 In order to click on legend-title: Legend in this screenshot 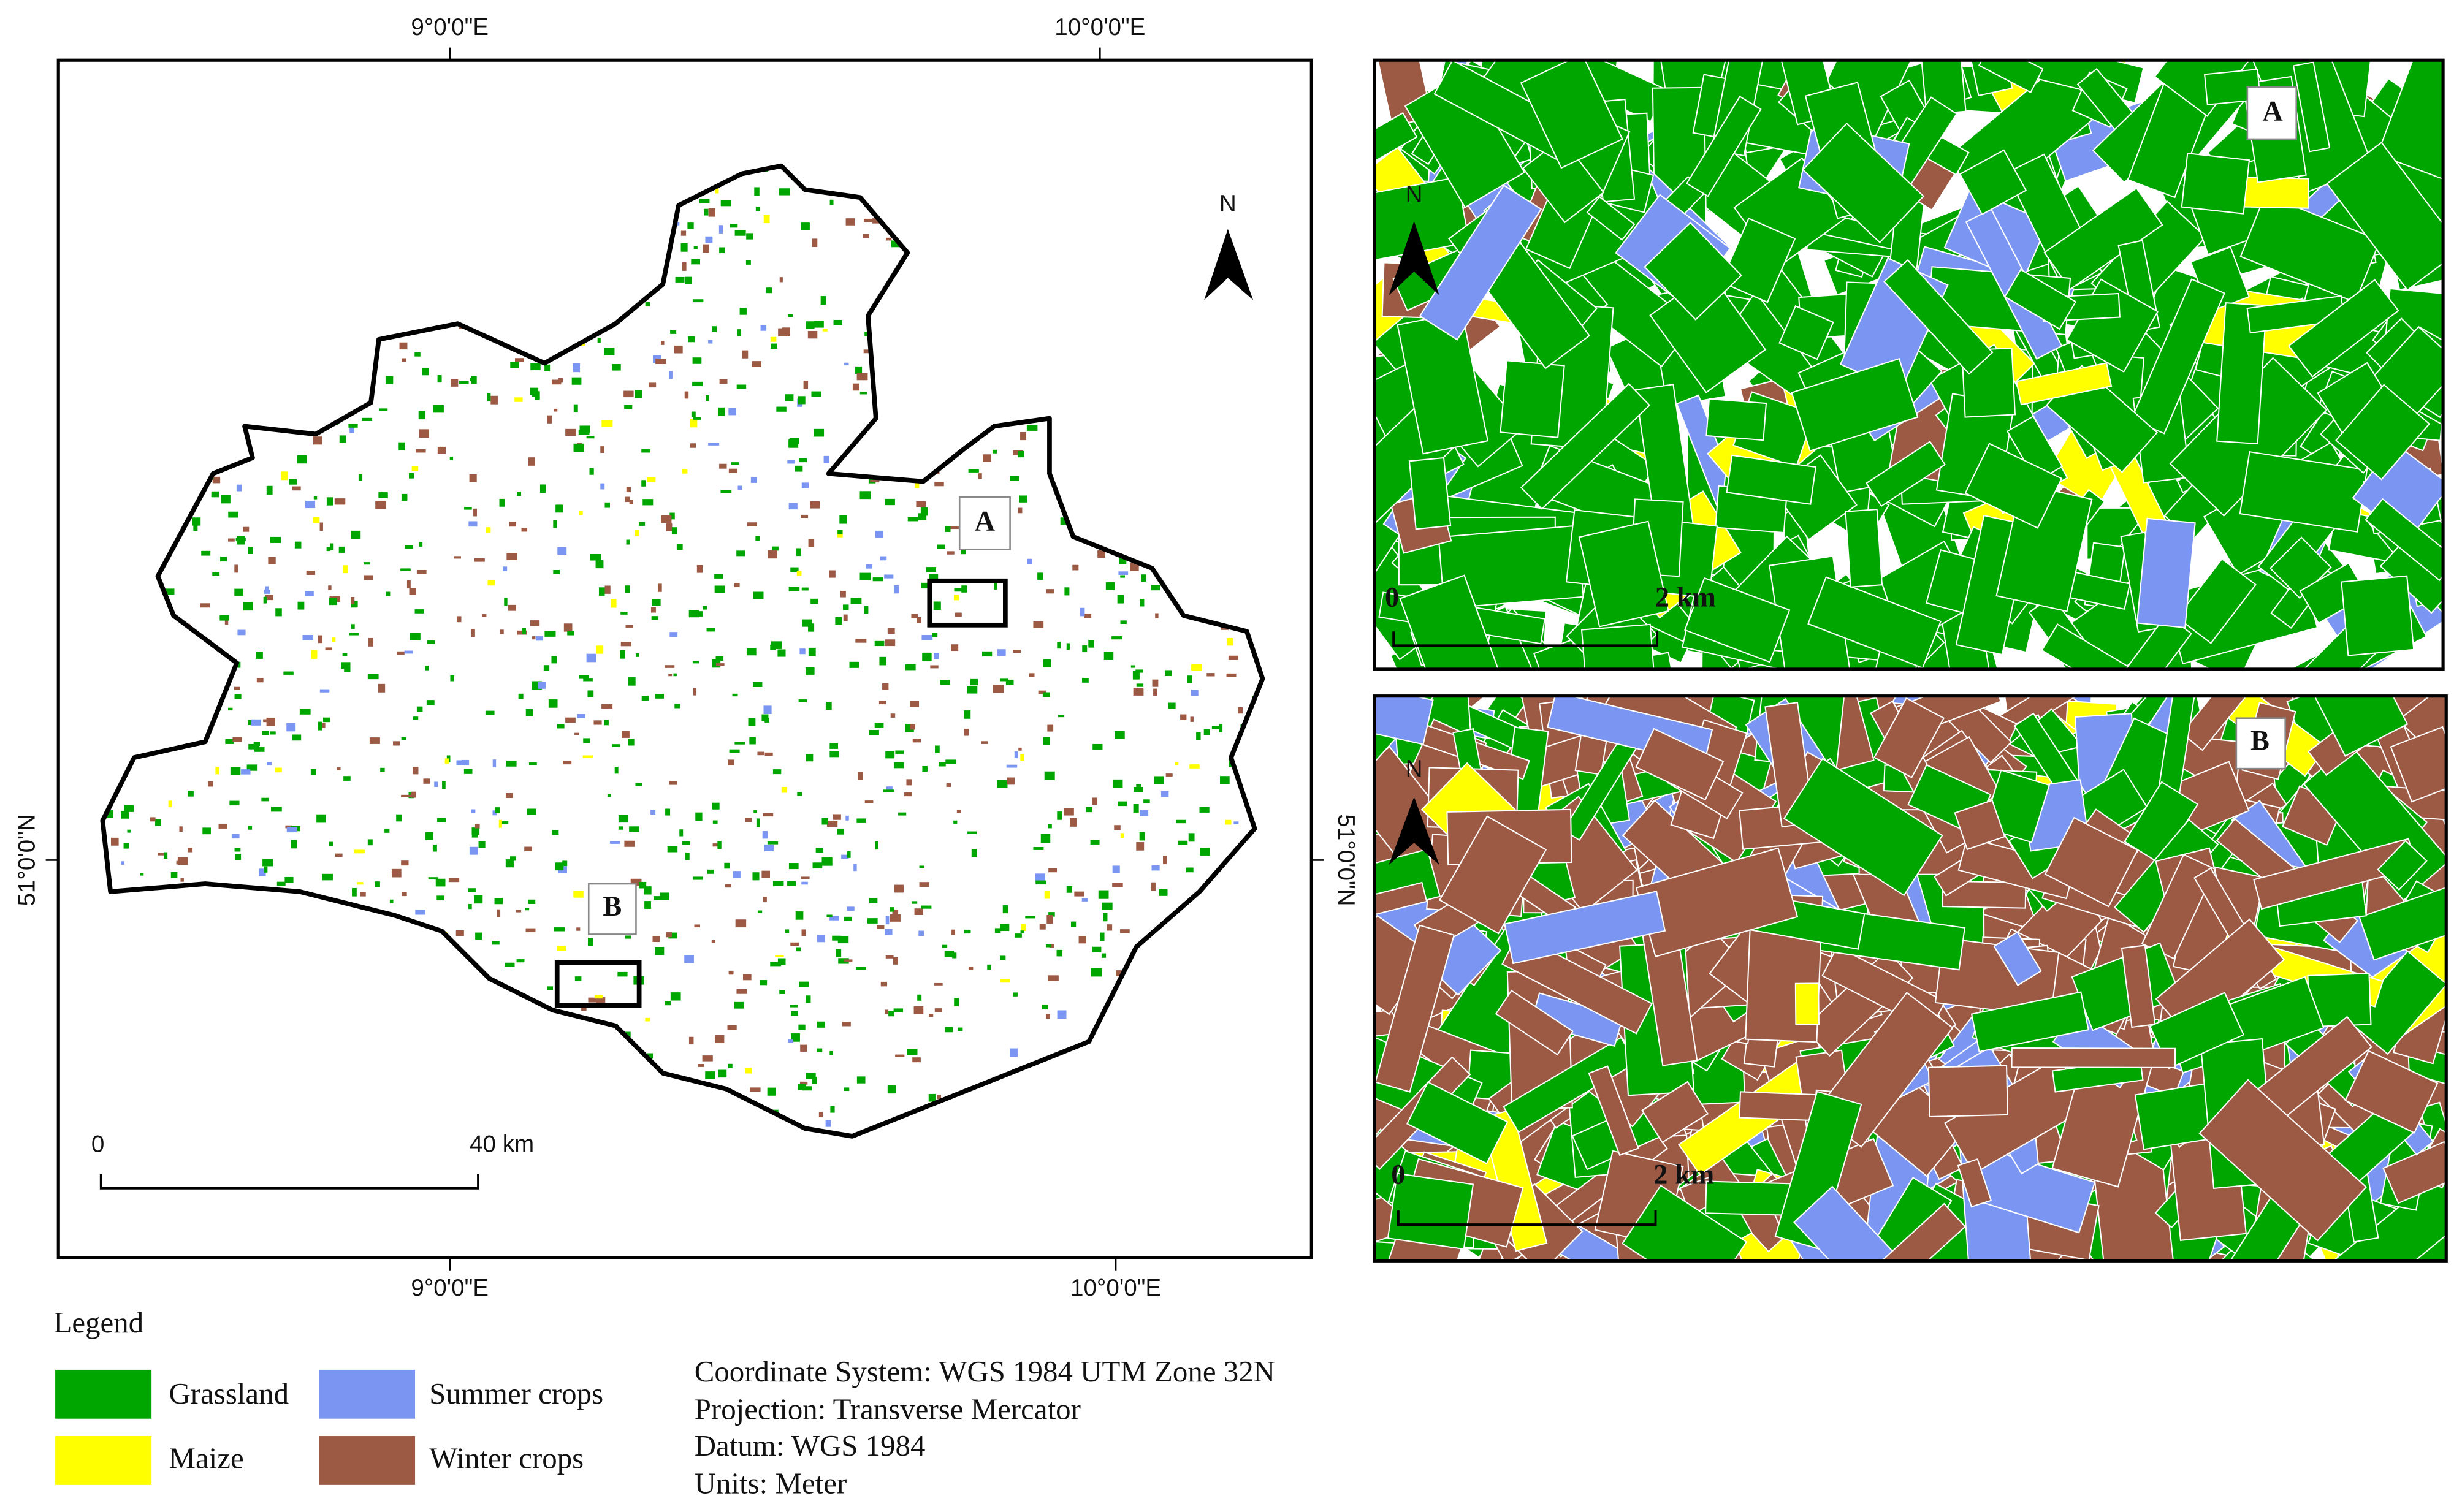, I will do `click(99, 1322)`.